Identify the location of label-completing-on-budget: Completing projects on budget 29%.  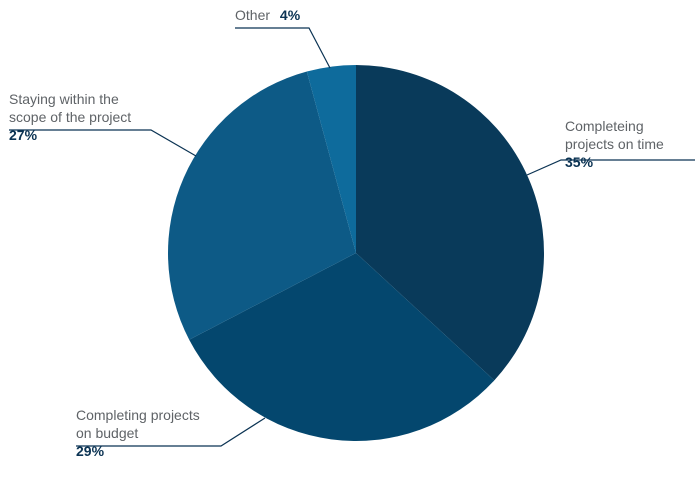
(138, 433).